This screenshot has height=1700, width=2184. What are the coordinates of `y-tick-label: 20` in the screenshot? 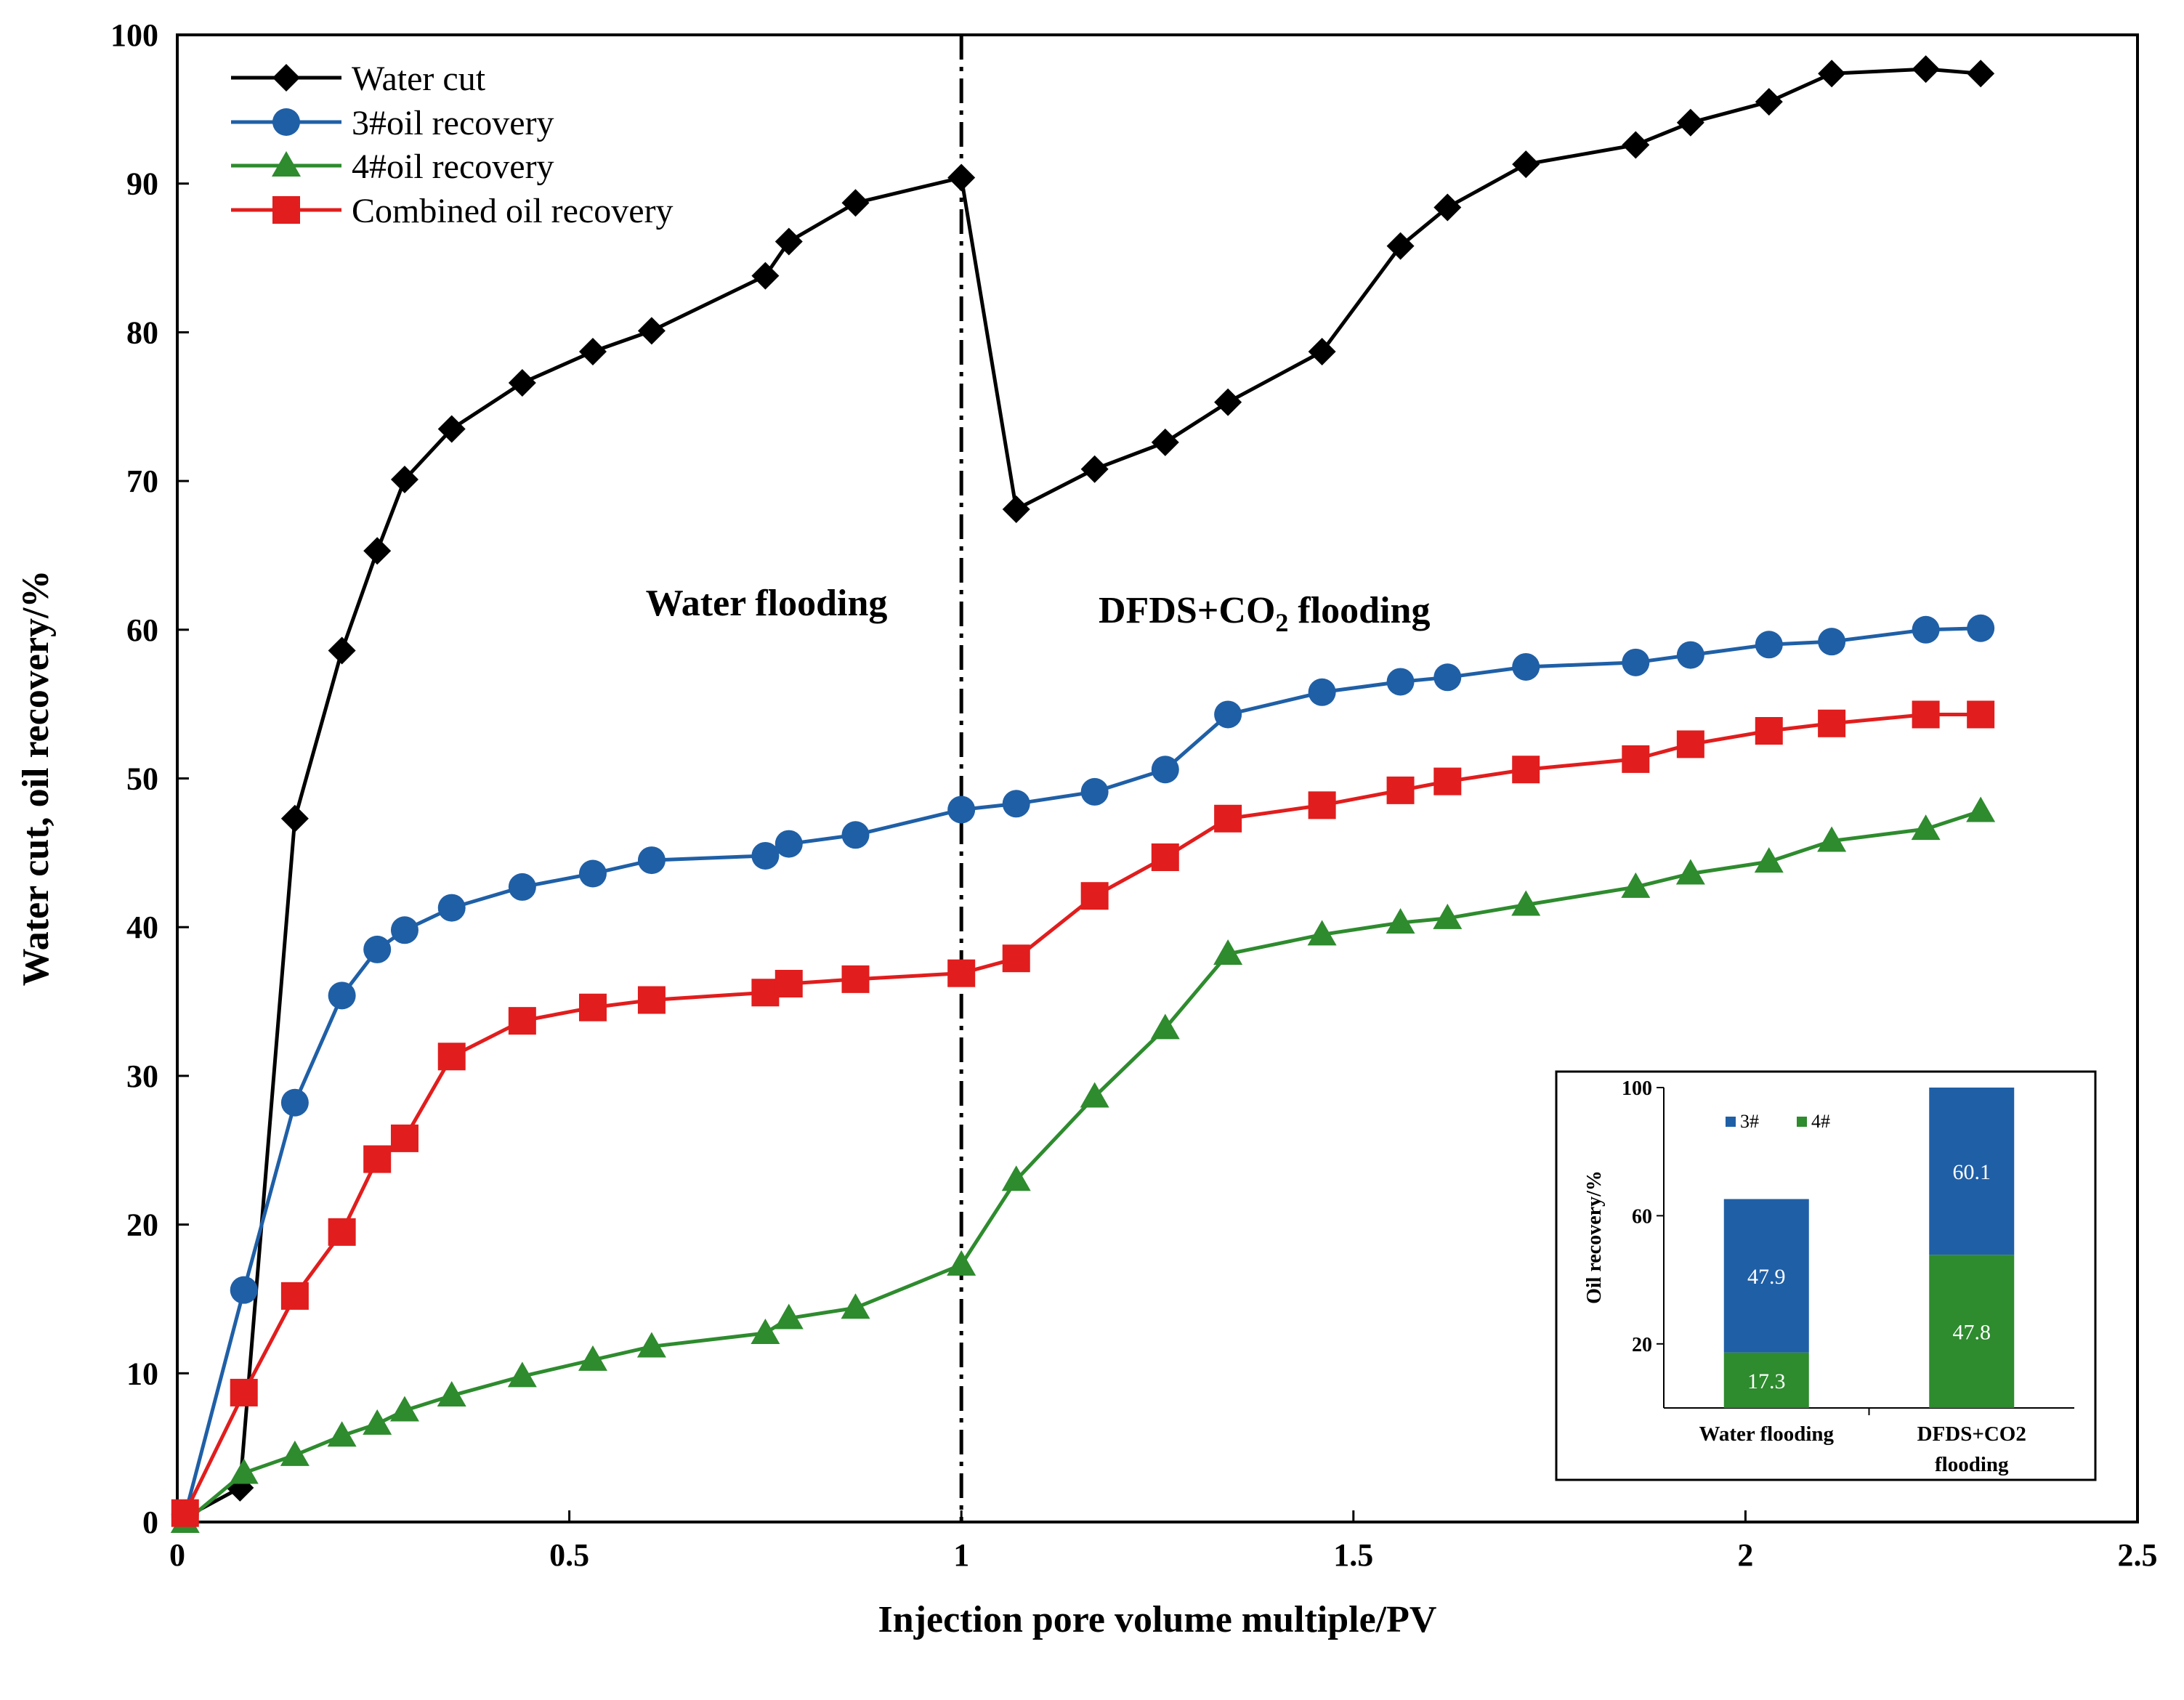 It's located at (142, 1225).